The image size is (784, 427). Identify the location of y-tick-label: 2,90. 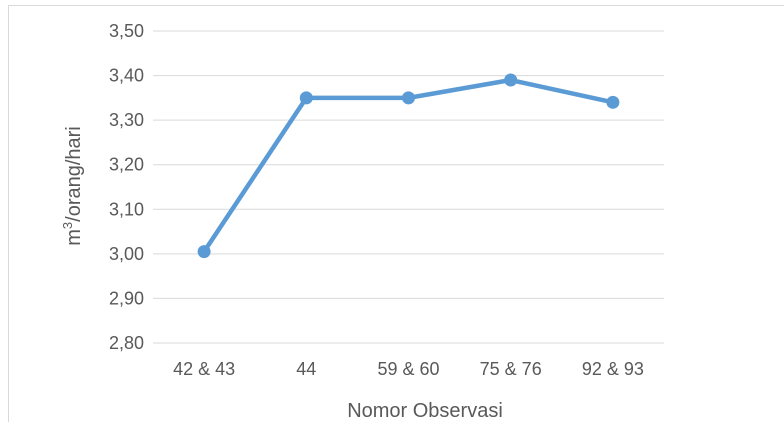
(126, 298).